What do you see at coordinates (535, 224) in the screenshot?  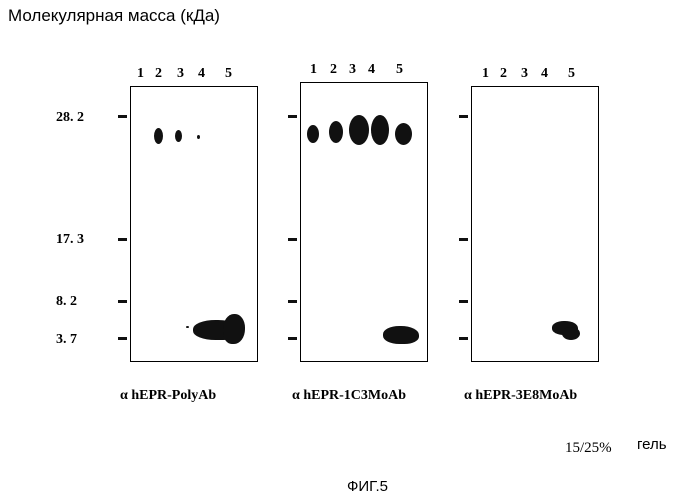 I see `blot-panel-3e8moab` at bounding box center [535, 224].